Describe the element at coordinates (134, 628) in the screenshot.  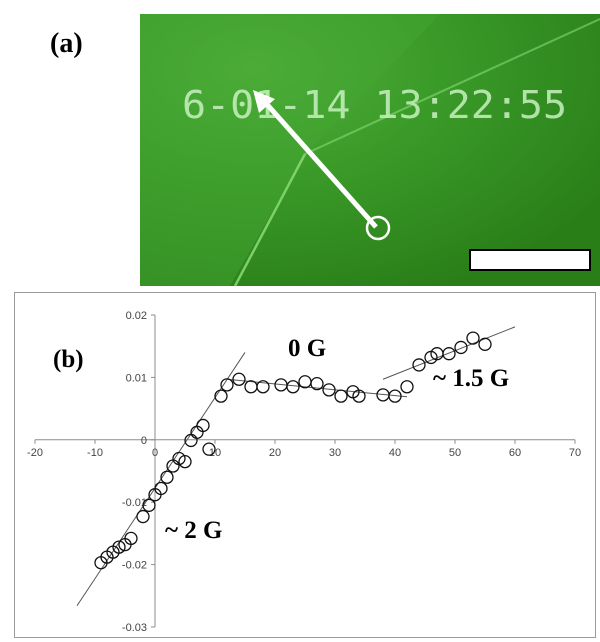
I see `y-tick-label: -0.03` at that location.